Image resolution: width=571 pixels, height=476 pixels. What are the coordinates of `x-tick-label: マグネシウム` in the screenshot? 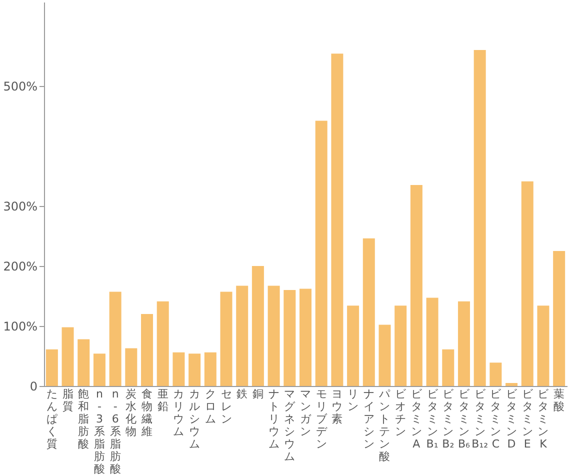 It's located at (290, 425).